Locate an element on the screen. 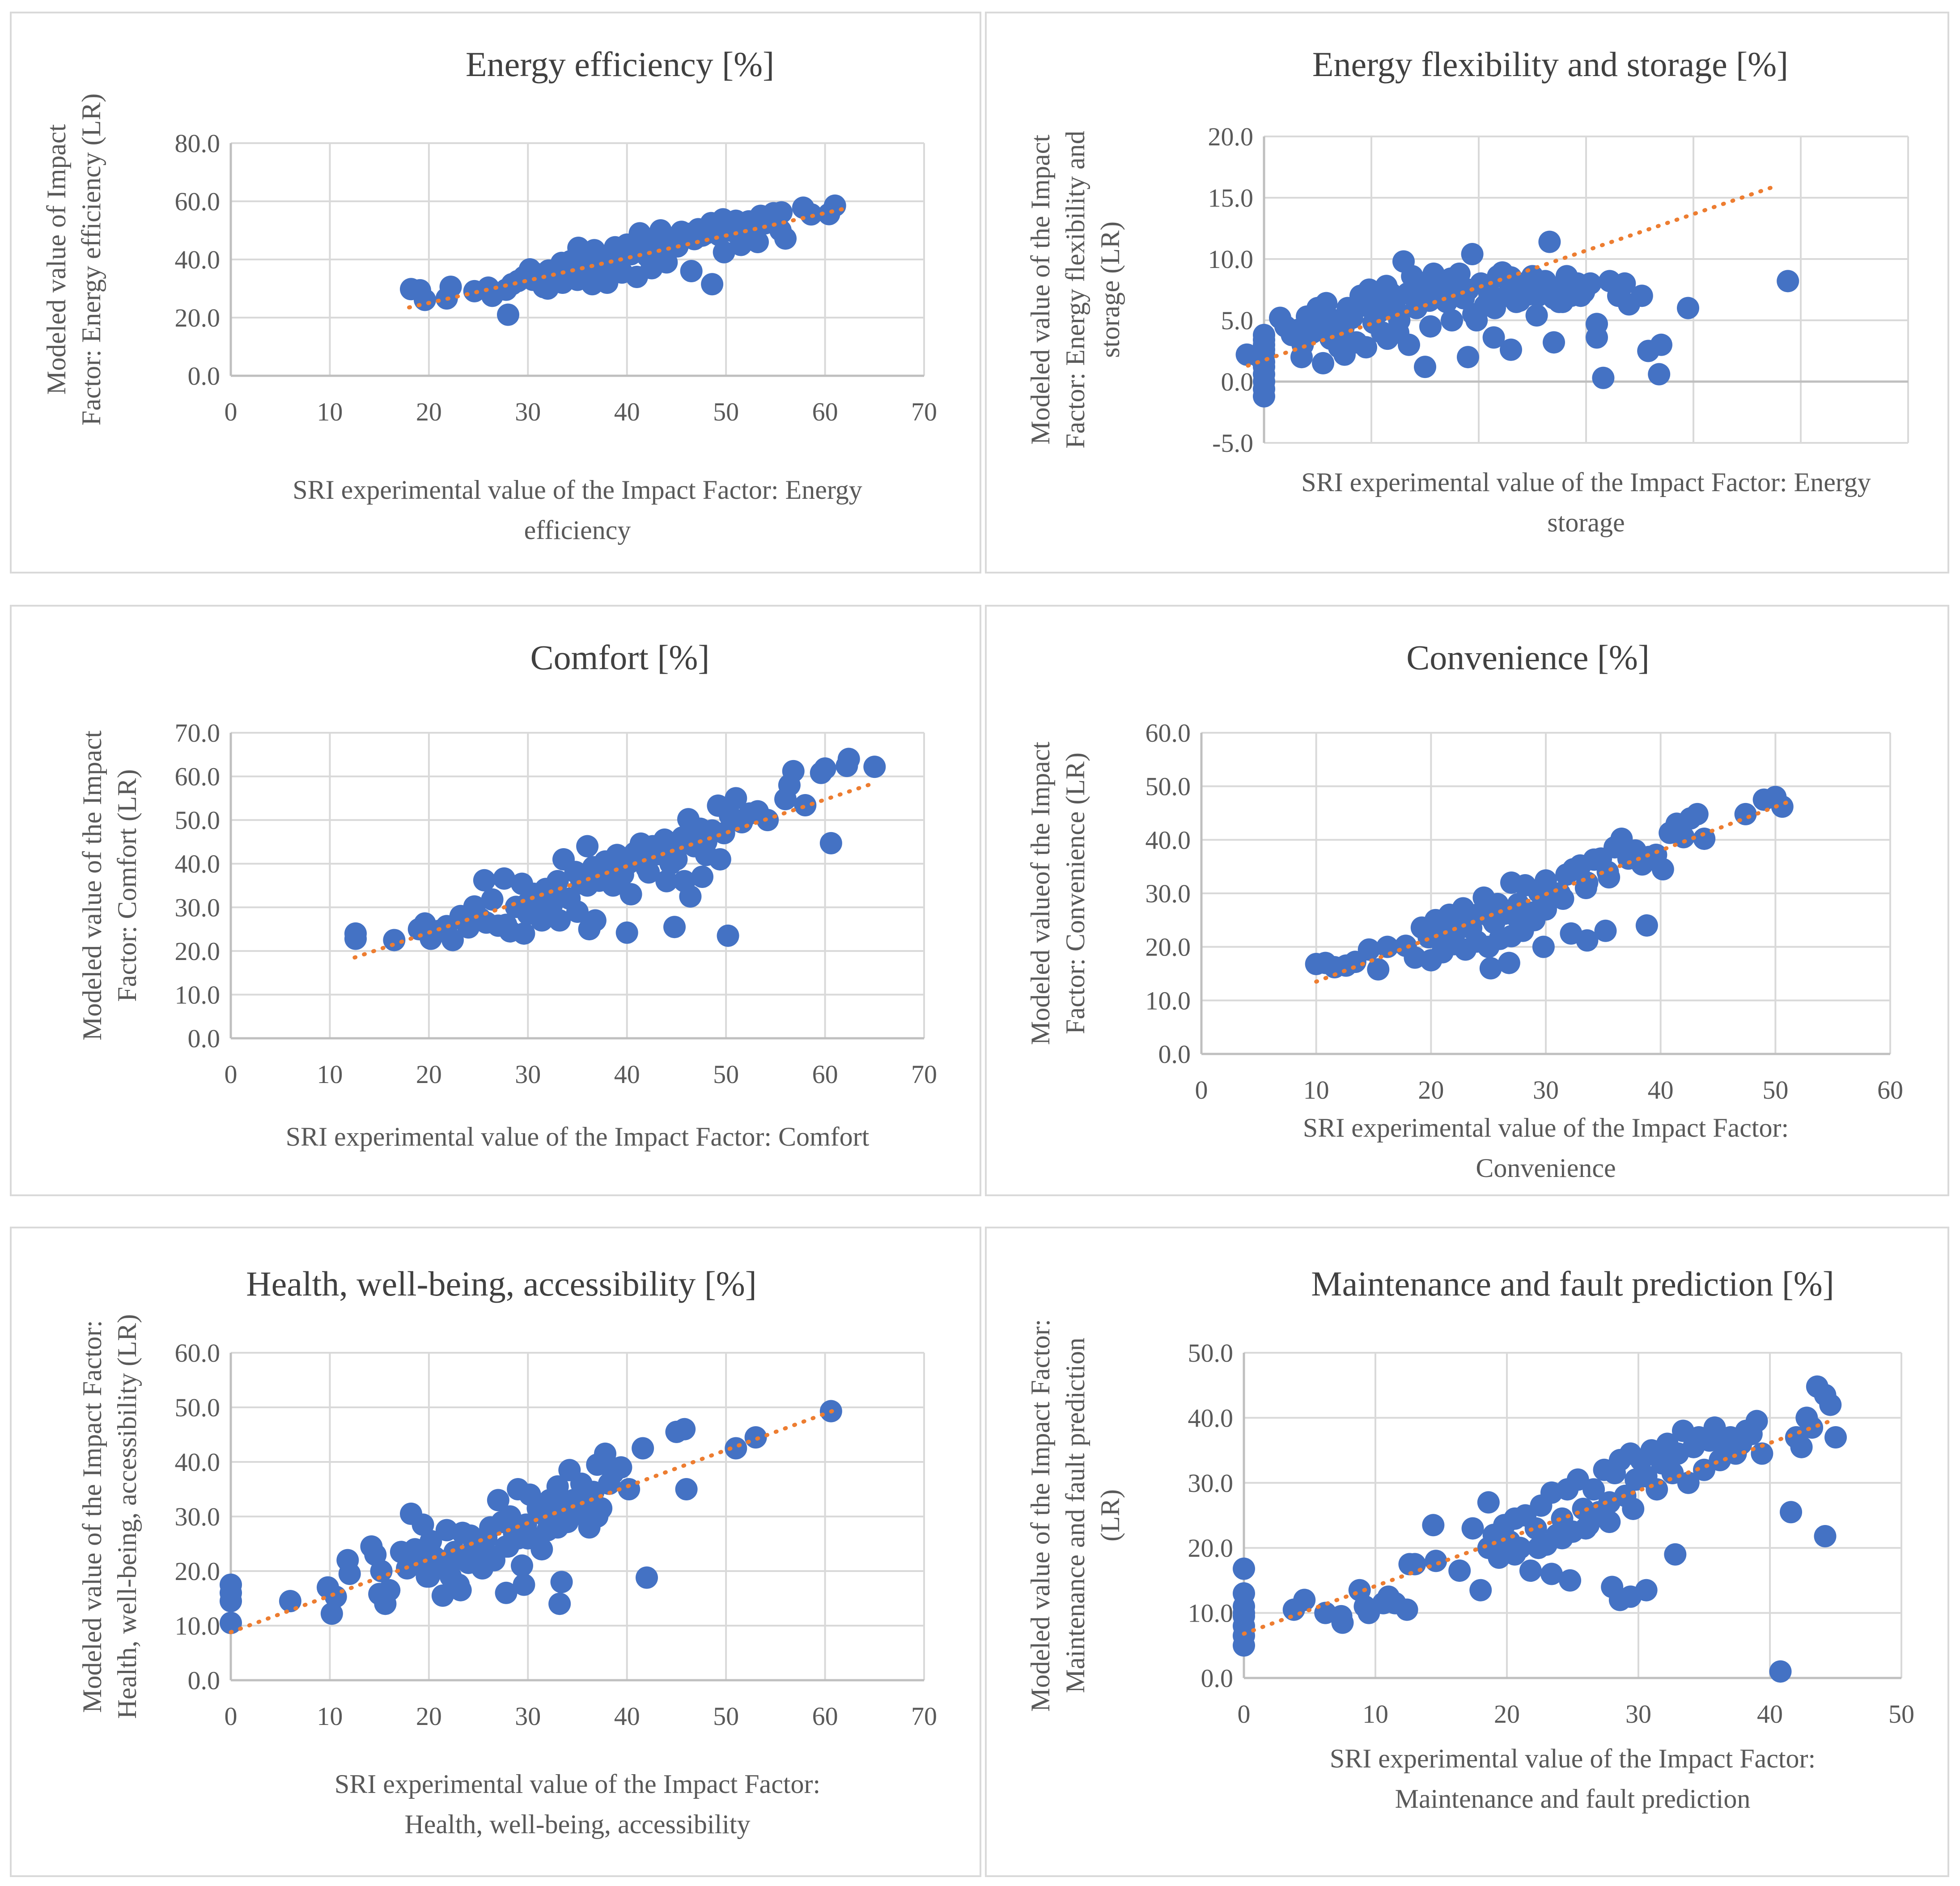 This screenshot has height=1886, width=1960. y-axis-title-line: Maintenance and fault prediction is located at coordinates (1075, 1515).